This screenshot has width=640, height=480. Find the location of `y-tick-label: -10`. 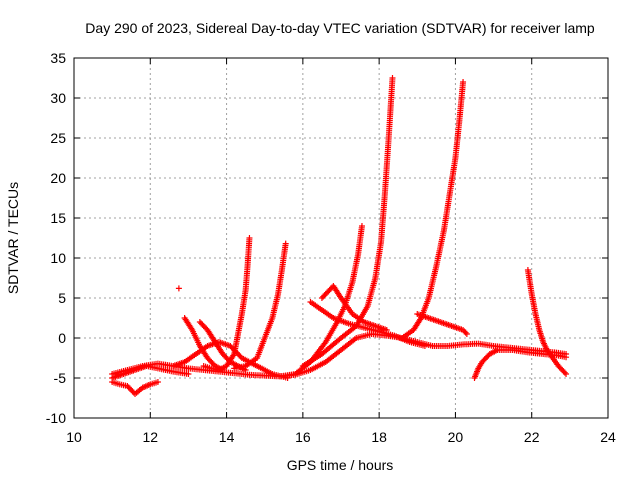

y-tick-label: -10 is located at coordinates (56, 418).